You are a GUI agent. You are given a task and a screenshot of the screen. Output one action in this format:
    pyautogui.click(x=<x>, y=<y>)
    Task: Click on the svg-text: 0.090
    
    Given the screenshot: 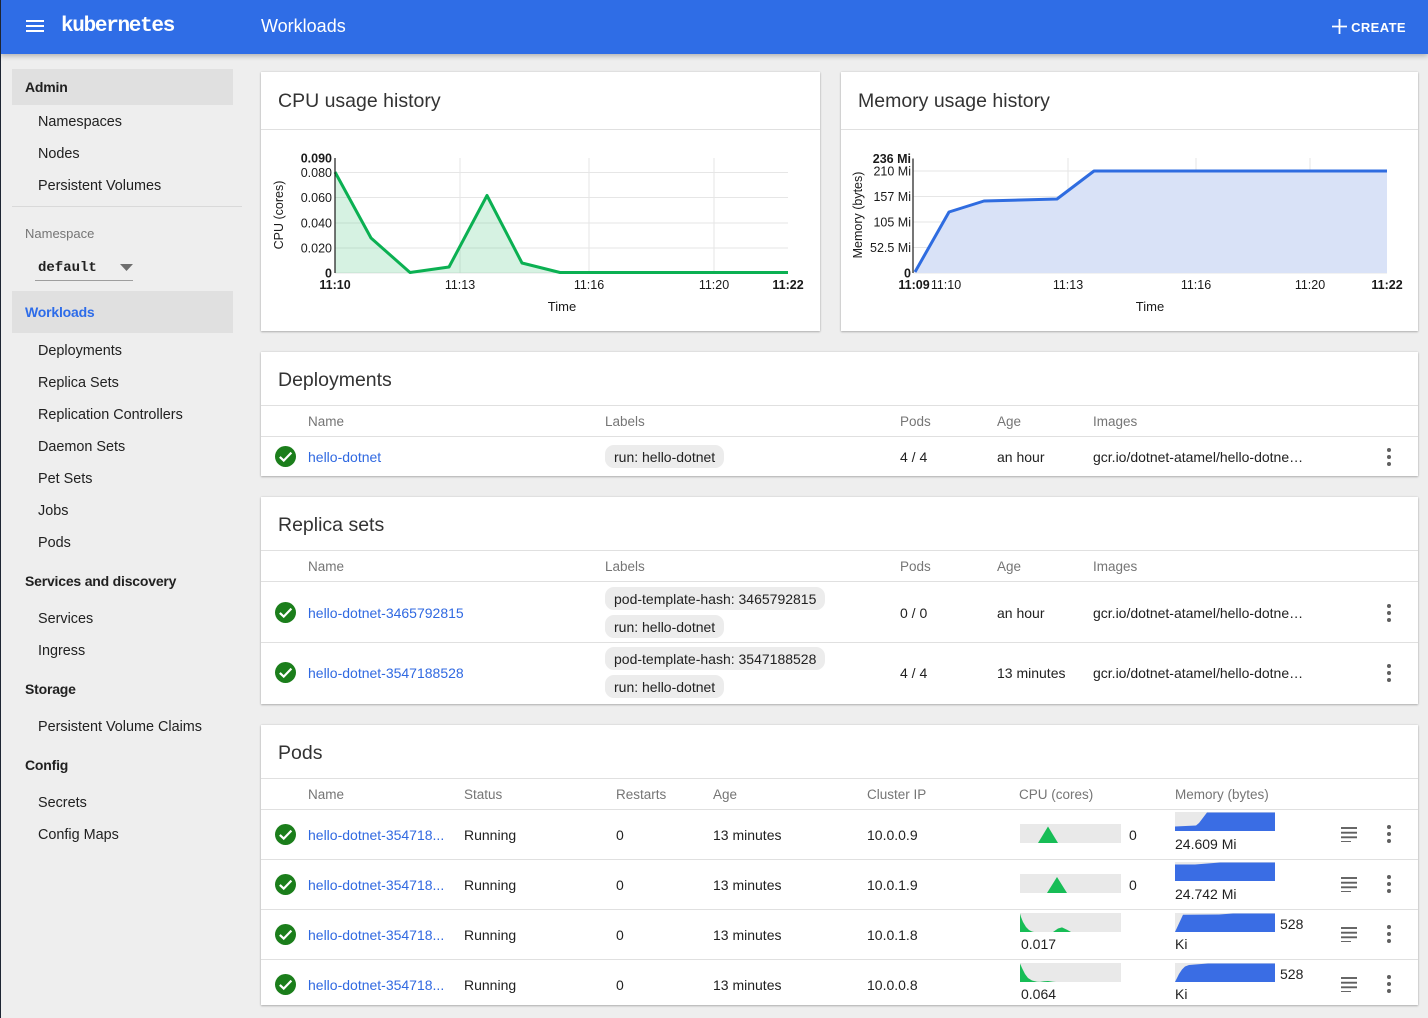 What is the action you would take?
    pyautogui.click(x=316, y=159)
    